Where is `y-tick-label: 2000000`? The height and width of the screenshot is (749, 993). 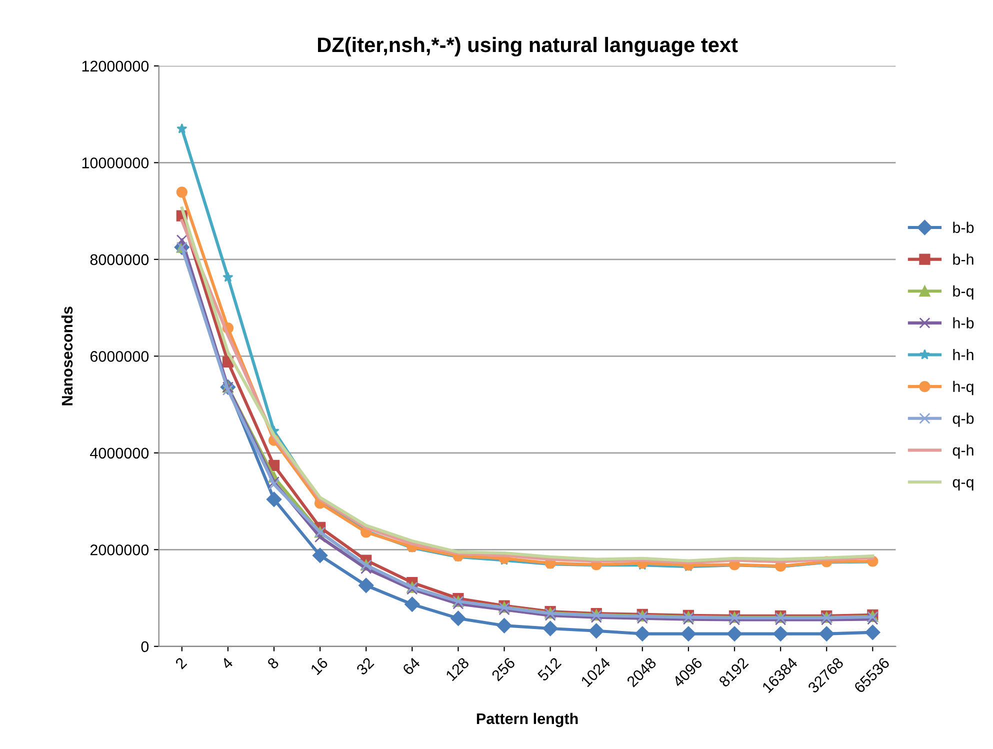 y-tick-label: 2000000 is located at coordinates (119, 550).